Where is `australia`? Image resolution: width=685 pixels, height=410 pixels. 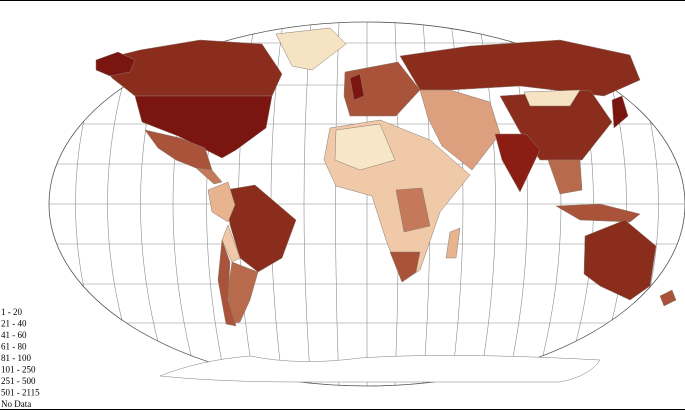
australia is located at coordinates (620, 260).